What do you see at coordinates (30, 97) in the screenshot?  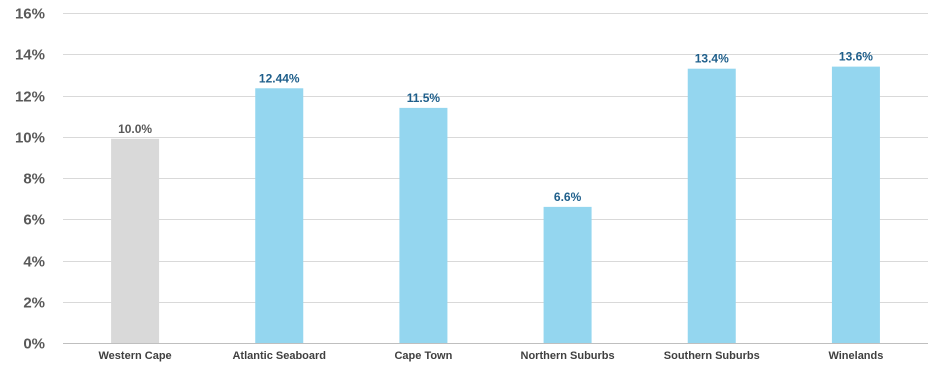 I see `y-tick-label: 12%` at bounding box center [30, 97].